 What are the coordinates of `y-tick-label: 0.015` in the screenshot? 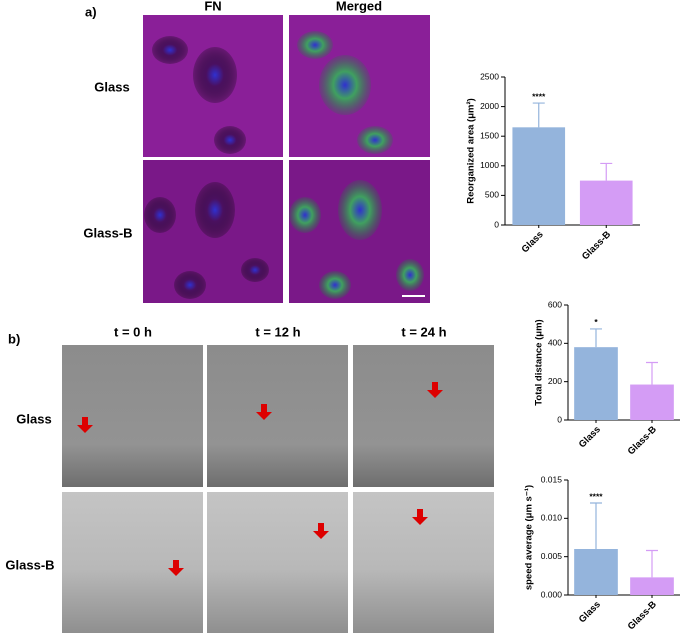 It's located at (552, 479).